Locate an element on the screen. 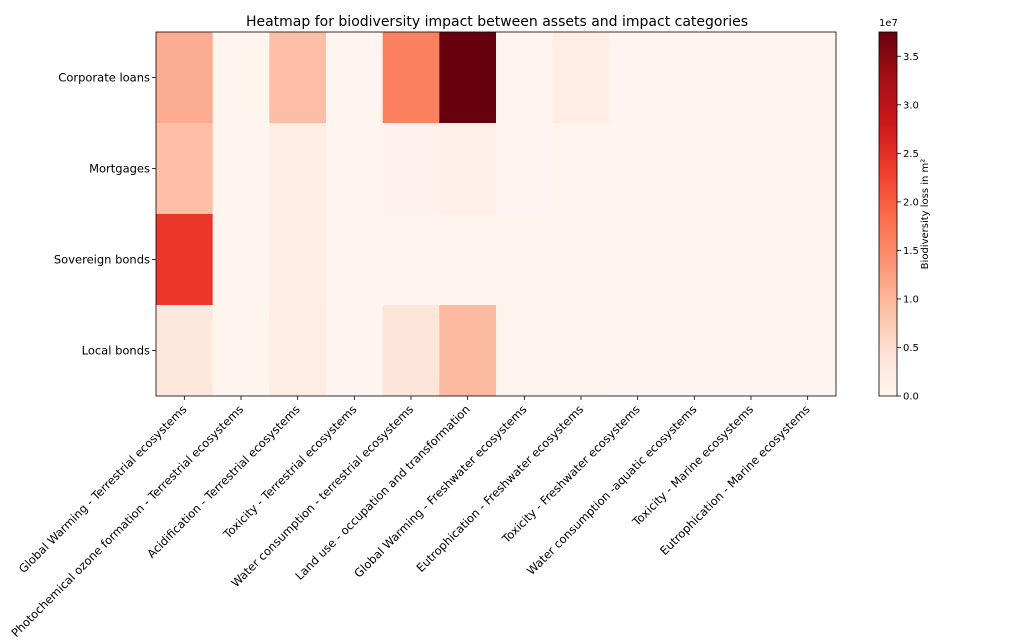 Image resolution: width=1024 pixels, height=644 pixels. colorbar-multiplier: 1e7 is located at coordinates (888, 23).